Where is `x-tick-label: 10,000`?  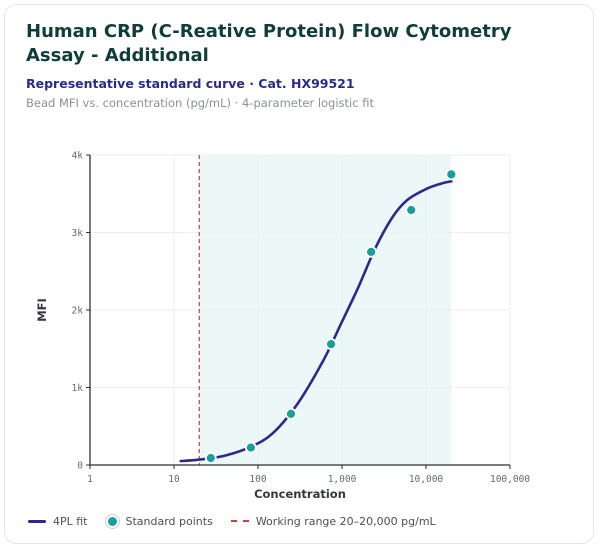
x-tick-label: 10,000 is located at coordinates (426, 479).